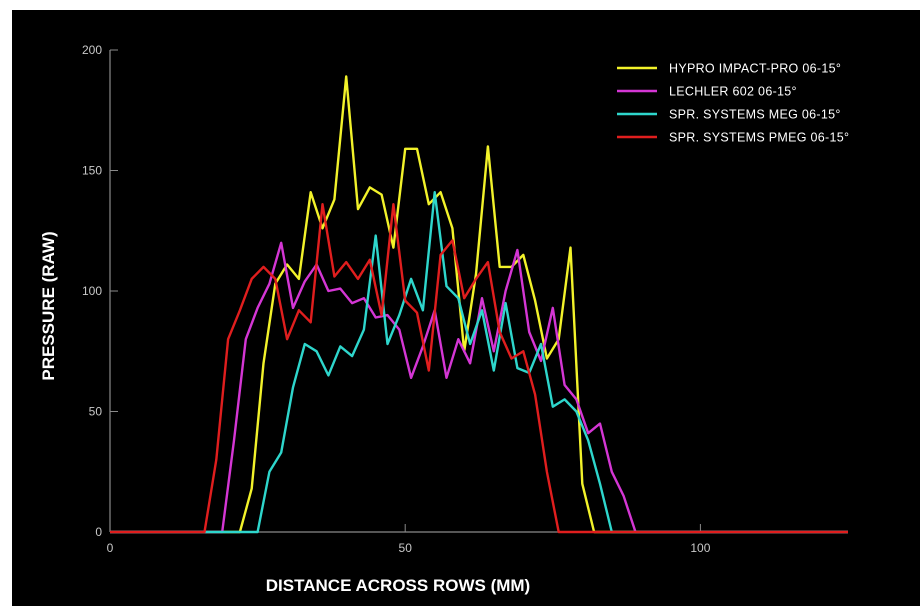 The height and width of the screenshot is (606, 922). I want to click on legend-label-4: SPR. SYSTEMS PMEG 06-15°, so click(759, 138).